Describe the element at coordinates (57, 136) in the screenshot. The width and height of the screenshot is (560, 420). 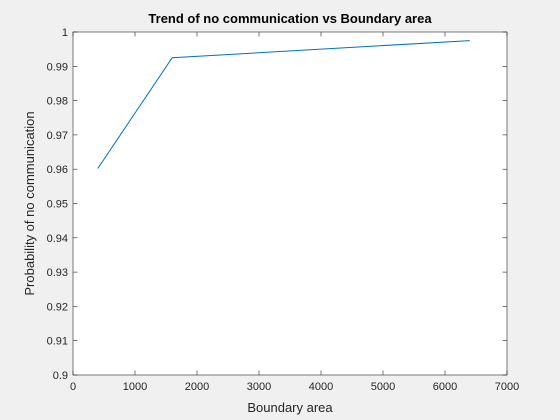
I see `y-tick-label-7: 0.97` at that location.